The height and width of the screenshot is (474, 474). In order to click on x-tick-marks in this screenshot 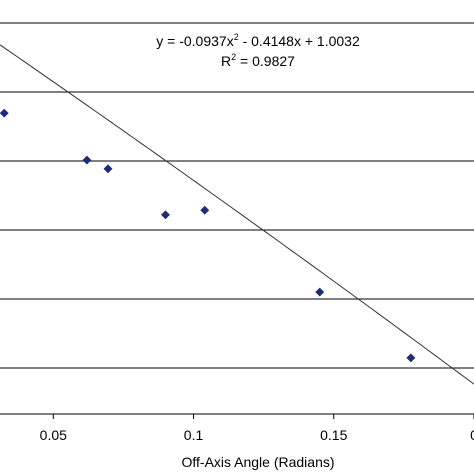, I will do `click(263, 416)`.